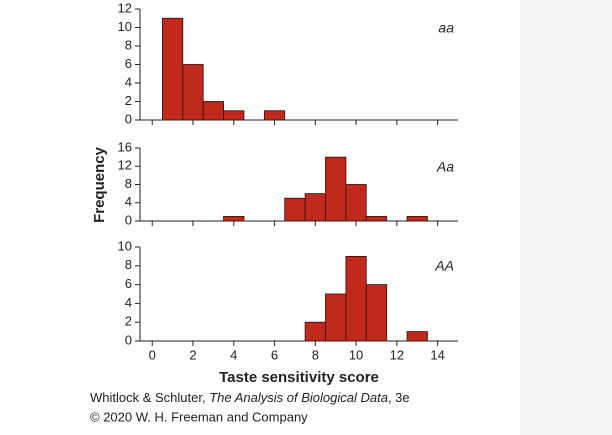 The image size is (612, 435). What do you see at coordinates (399, 397) in the screenshot?
I see `credit-part: , 3e` at bounding box center [399, 397].